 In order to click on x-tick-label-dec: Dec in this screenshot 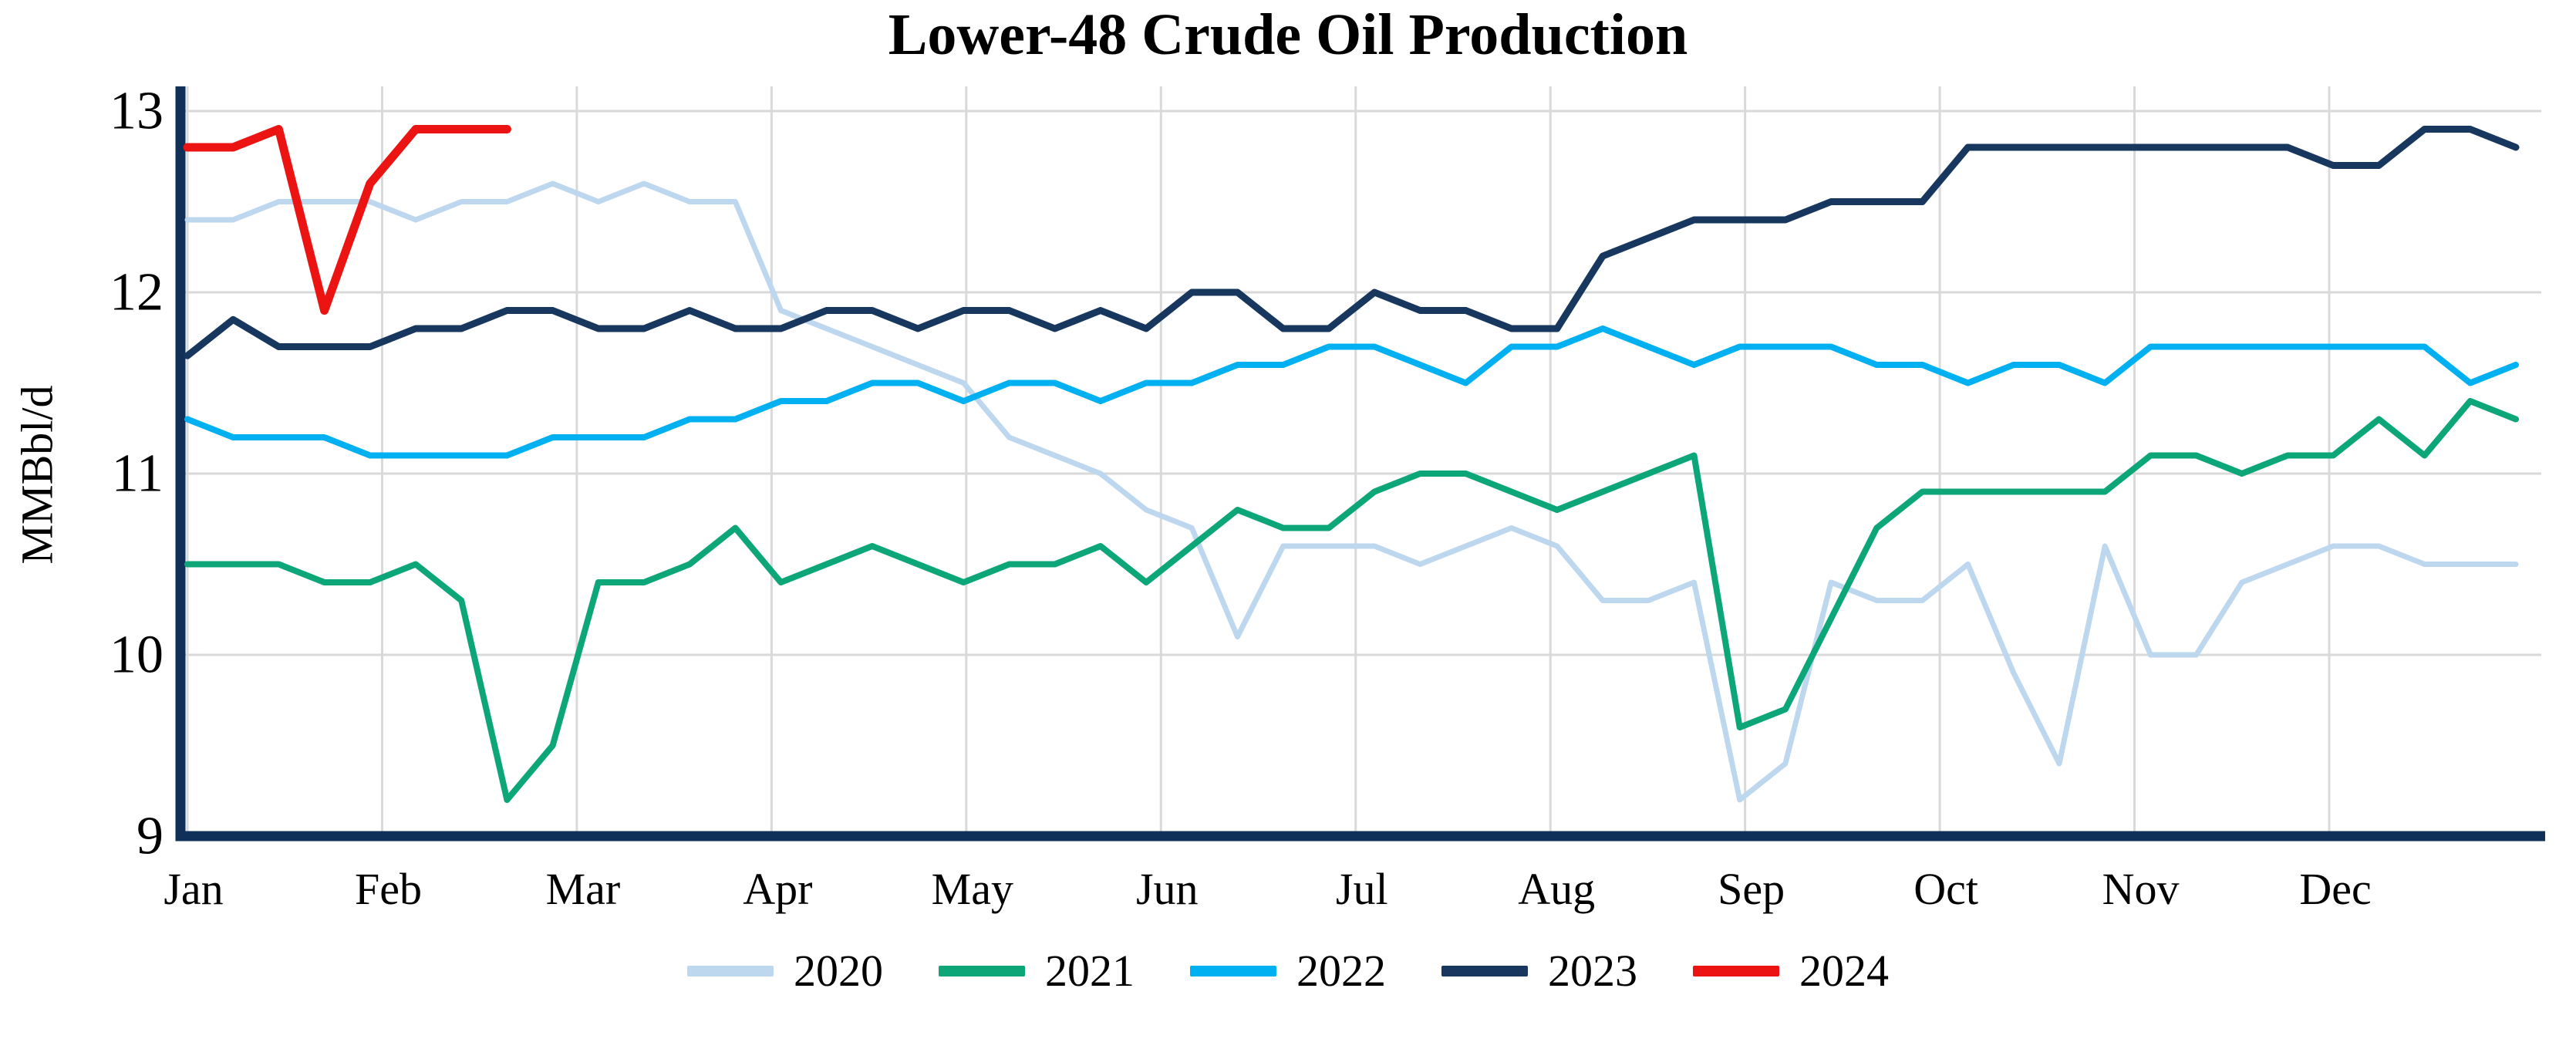, I will do `click(2335, 889)`.